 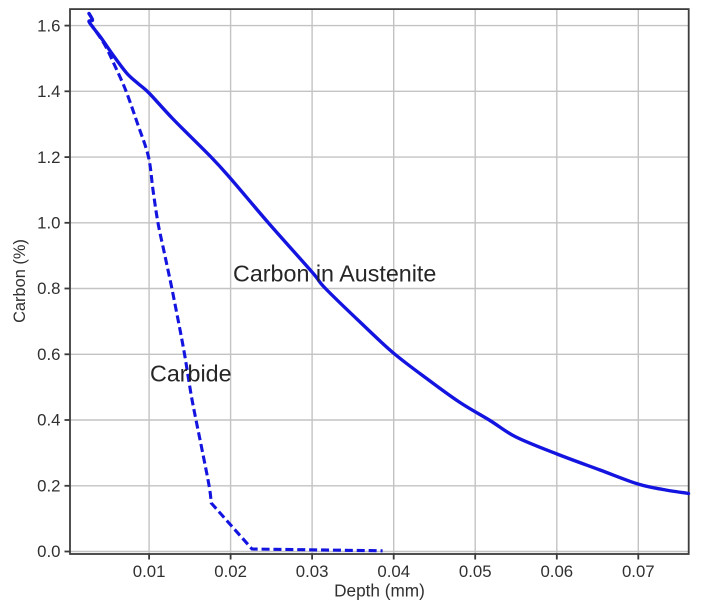 What do you see at coordinates (48, 25) in the screenshot?
I see `svg-text: 1.6` at bounding box center [48, 25].